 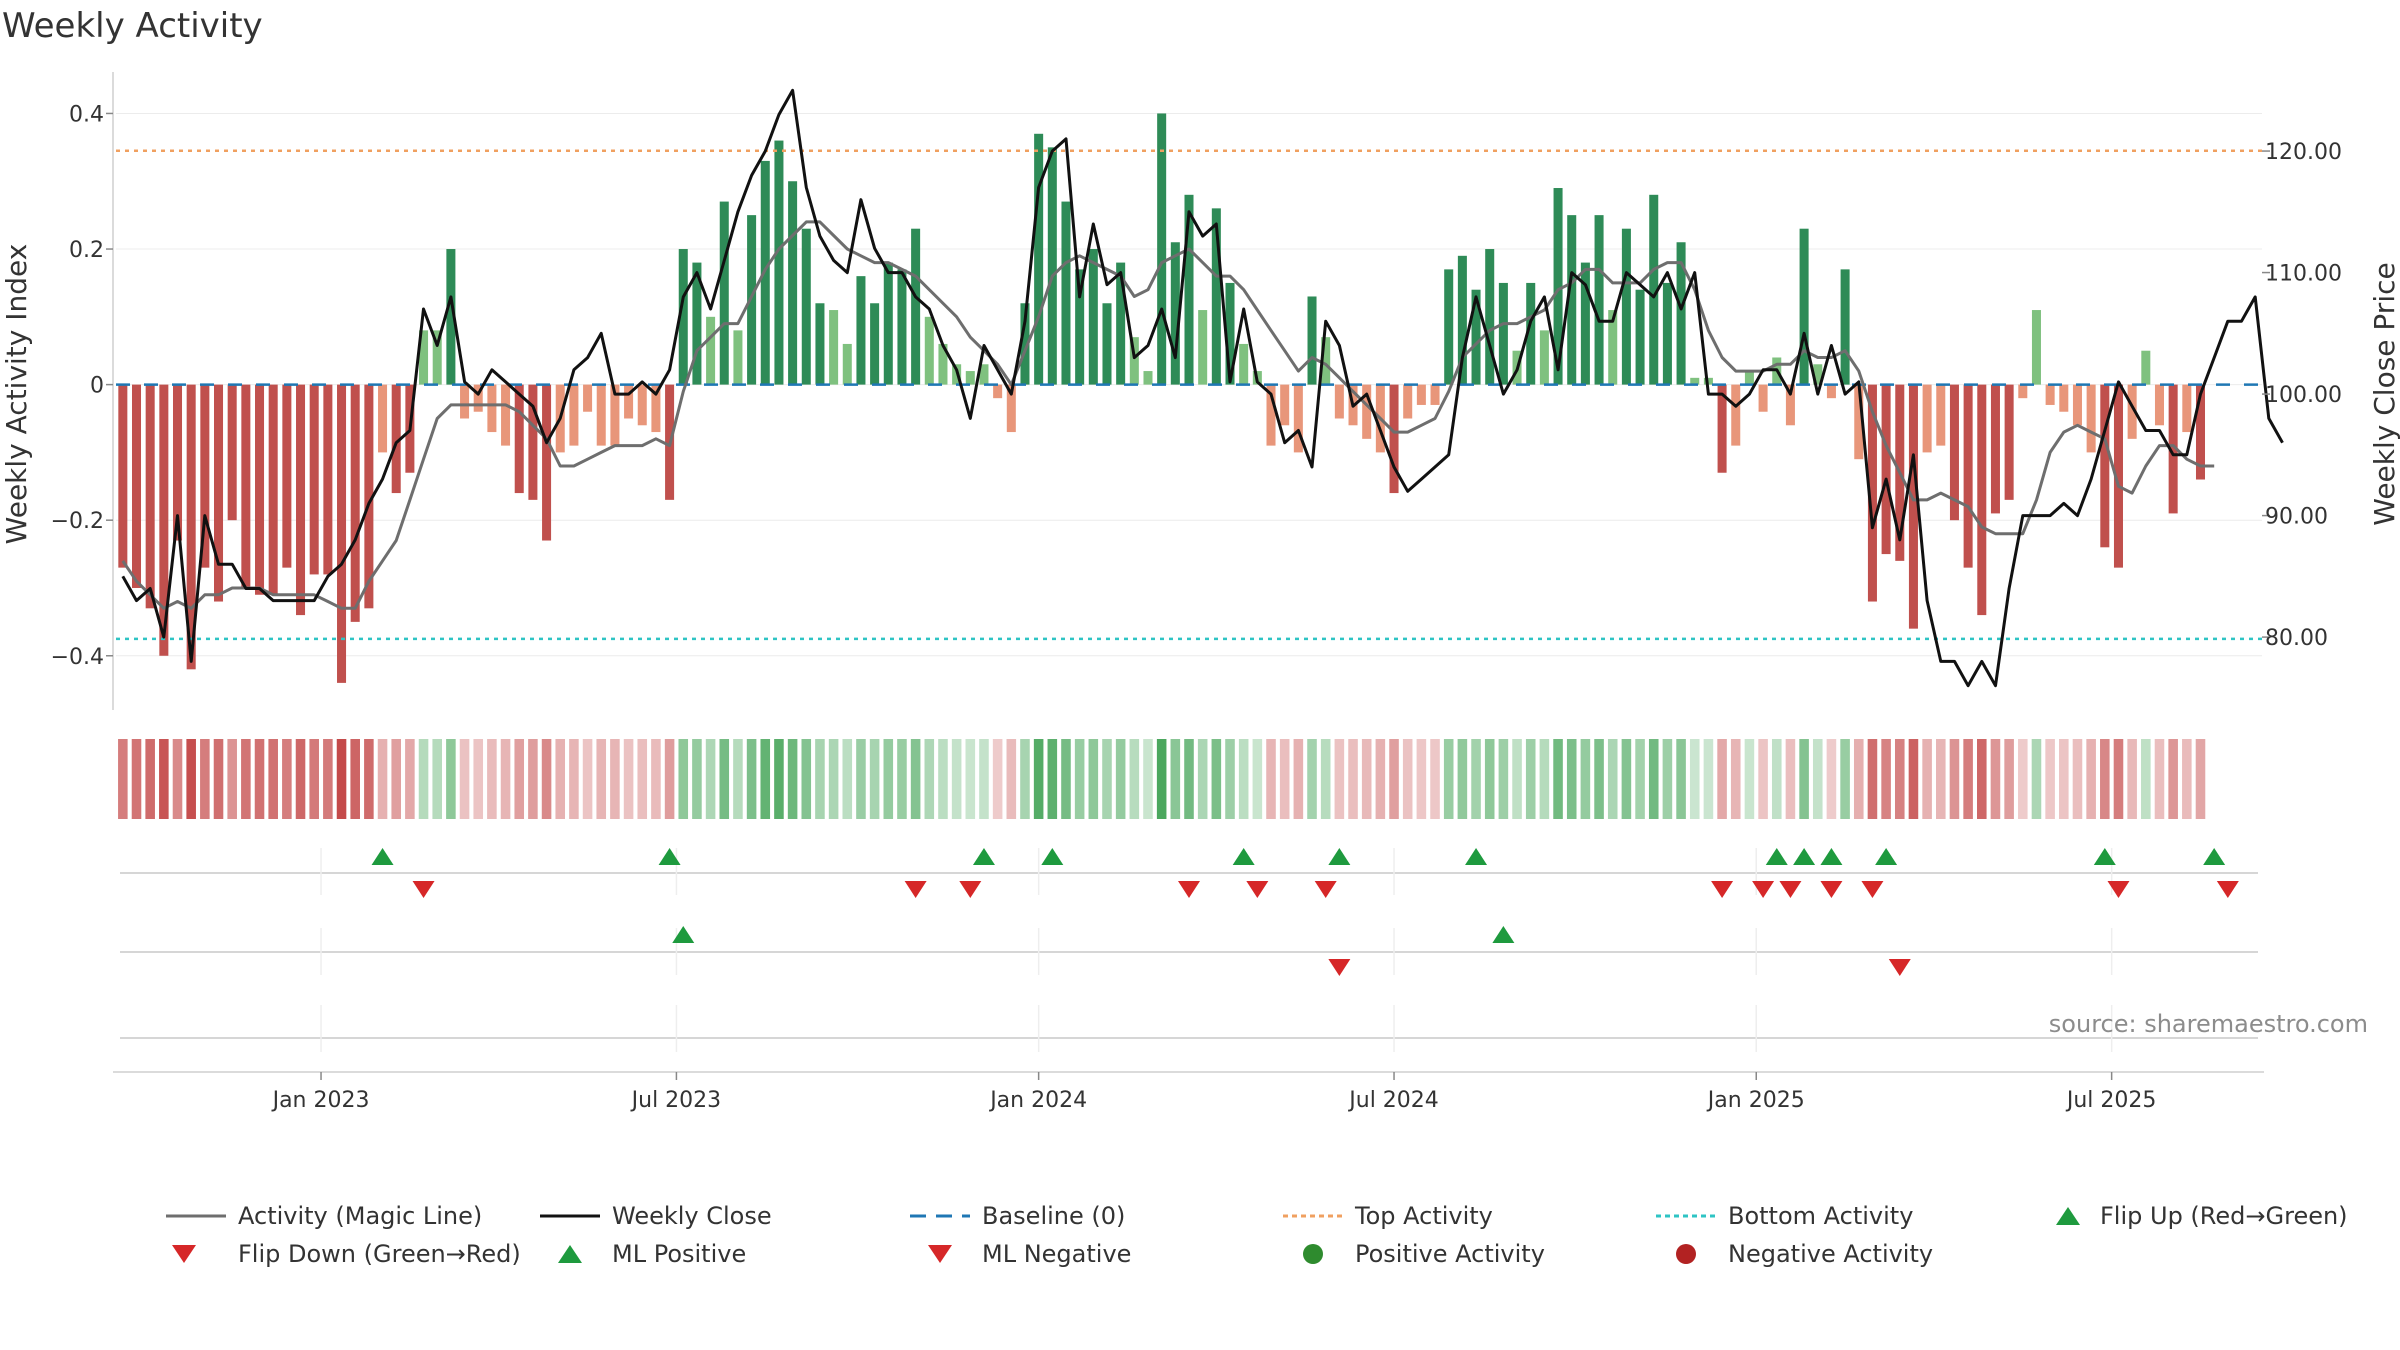 What do you see at coordinates (2303, 152) in the screenshot?
I see `y2-tick-label: 120.00` at bounding box center [2303, 152].